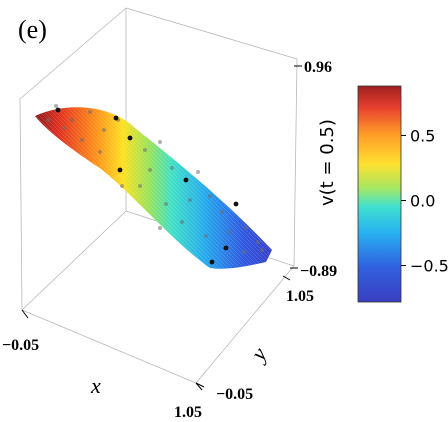 The height and width of the screenshot is (422, 448). What do you see at coordinates (327, 162) in the screenshot?
I see `z-axis-label: v(t = 0.5)` at bounding box center [327, 162].